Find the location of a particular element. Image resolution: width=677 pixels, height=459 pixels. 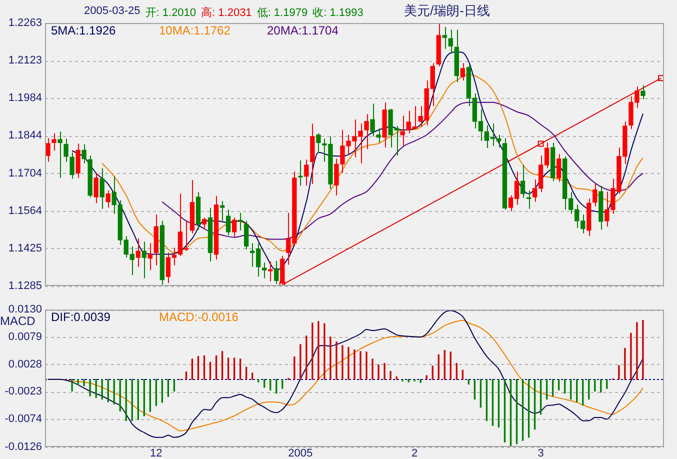

text: 10MA:1.1762 is located at coordinates (195, 30).